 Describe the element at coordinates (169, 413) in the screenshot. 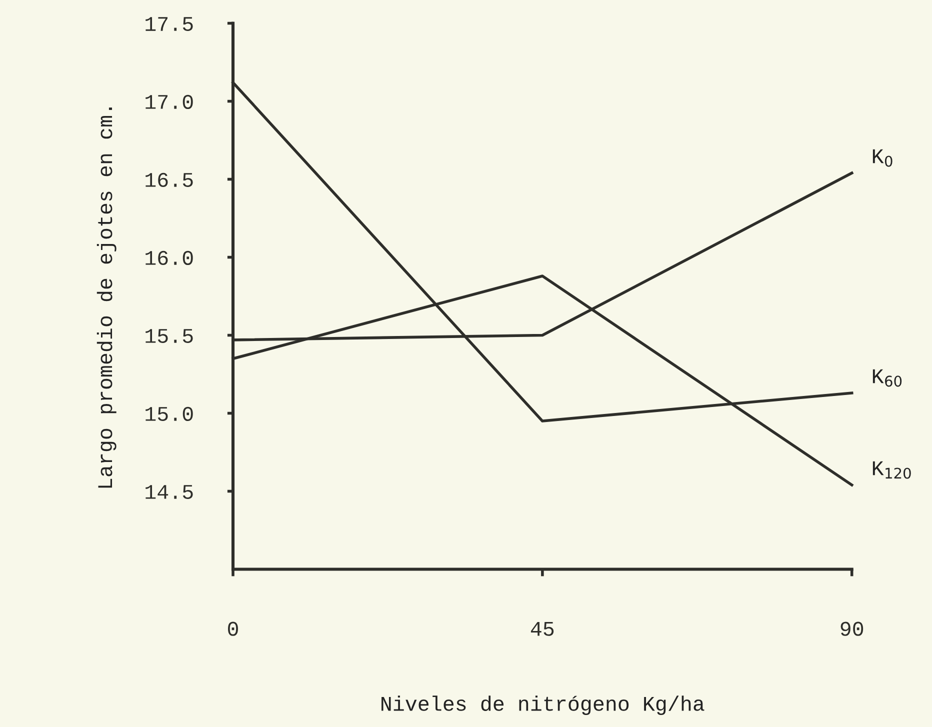

I see `y-tick-label: 15.0` at that location.